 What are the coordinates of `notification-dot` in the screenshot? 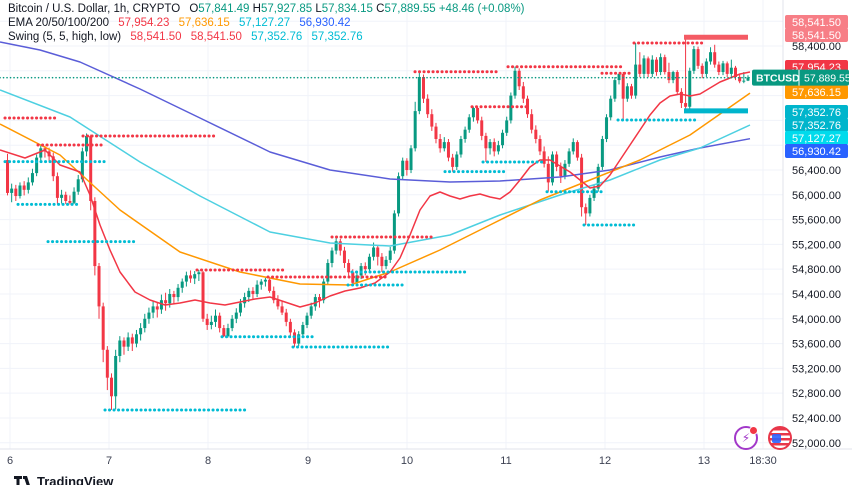 It's located at (753, 430).